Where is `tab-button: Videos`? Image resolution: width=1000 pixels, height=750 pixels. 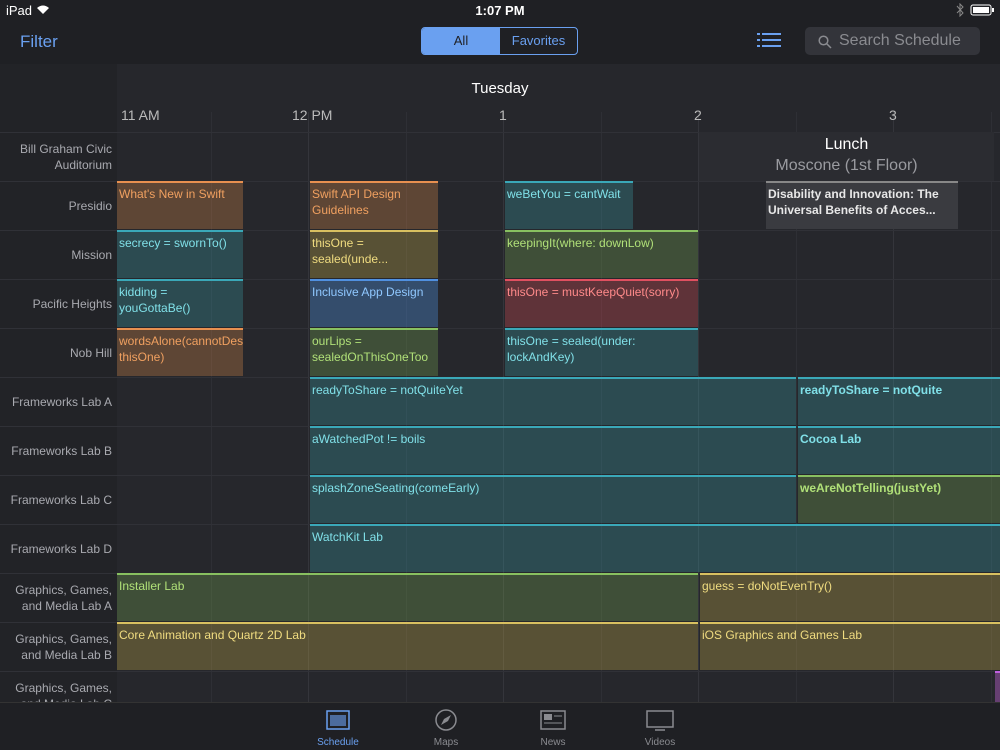 tab-button: Videos is located at coordinates (660, 726).